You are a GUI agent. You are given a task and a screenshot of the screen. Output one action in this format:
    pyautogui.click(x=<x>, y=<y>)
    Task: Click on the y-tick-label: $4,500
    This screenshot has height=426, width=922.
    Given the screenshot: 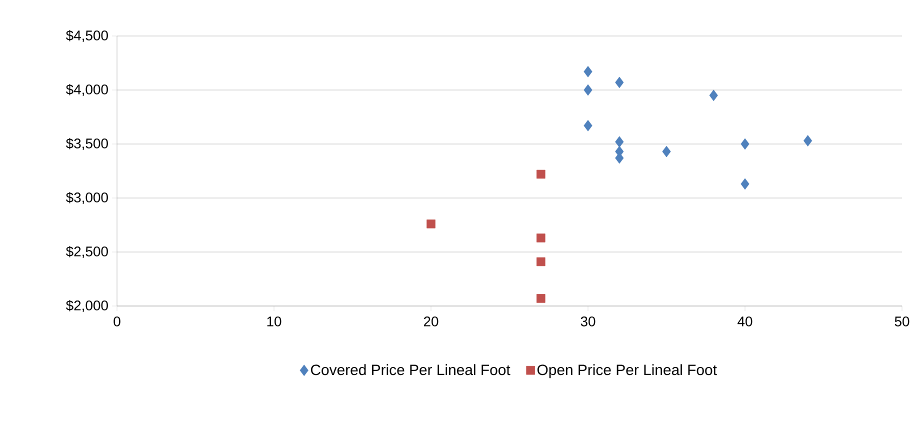 What is the action you would take?
    pyautogui.click(x=87, y=36)
    